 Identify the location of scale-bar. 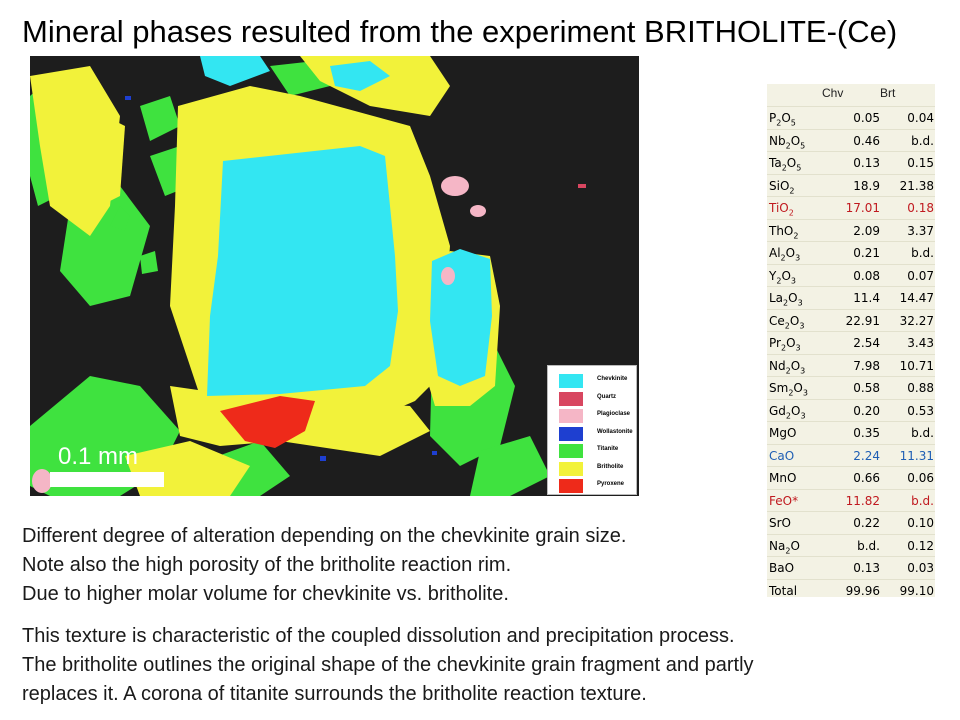
(107, 479).